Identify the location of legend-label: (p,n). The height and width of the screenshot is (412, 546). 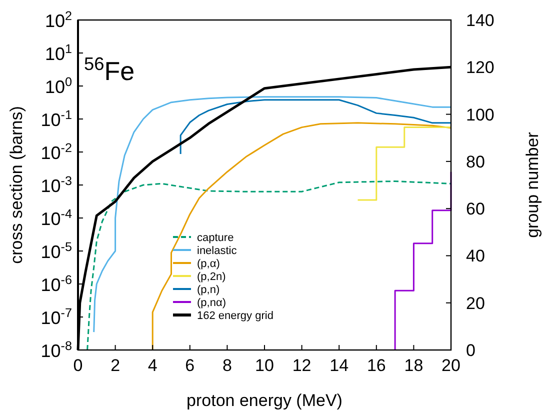
(208, 290).